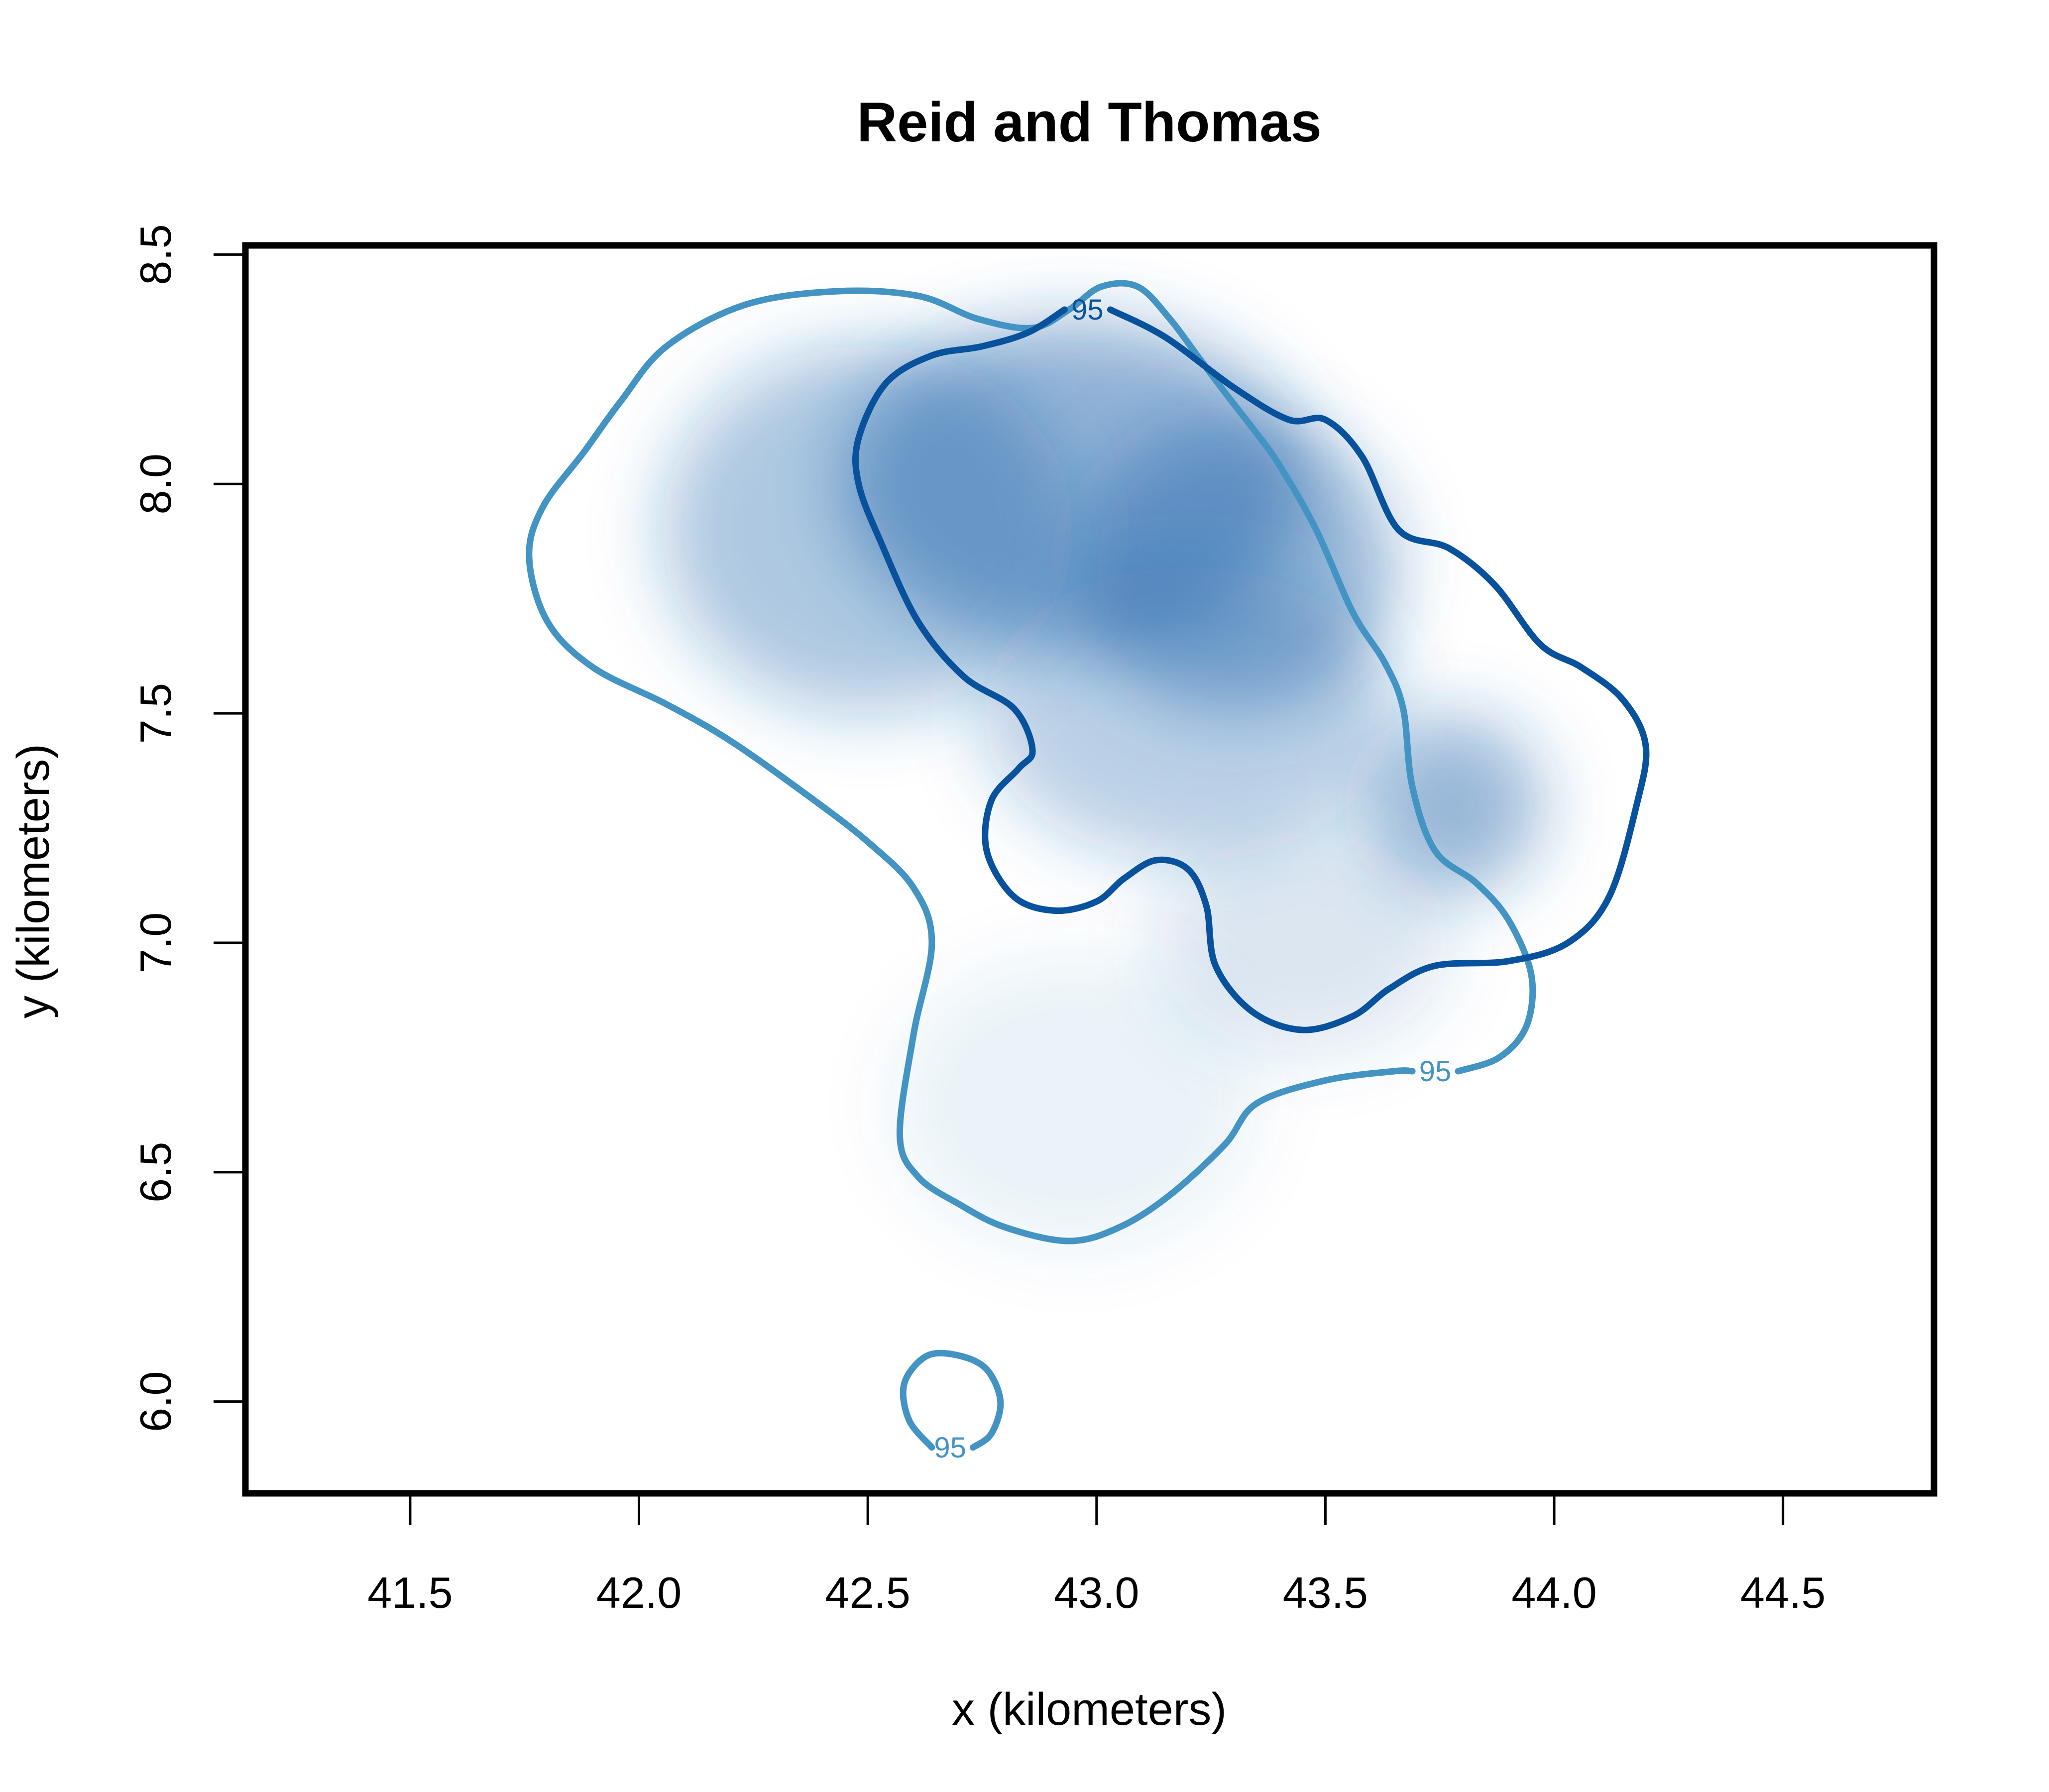 This screenshot has width=2049, height=1792. Describe the element at coordinates (1325, 1593) in the screenshot. I see `x-tick-label: 43.5` at that location.